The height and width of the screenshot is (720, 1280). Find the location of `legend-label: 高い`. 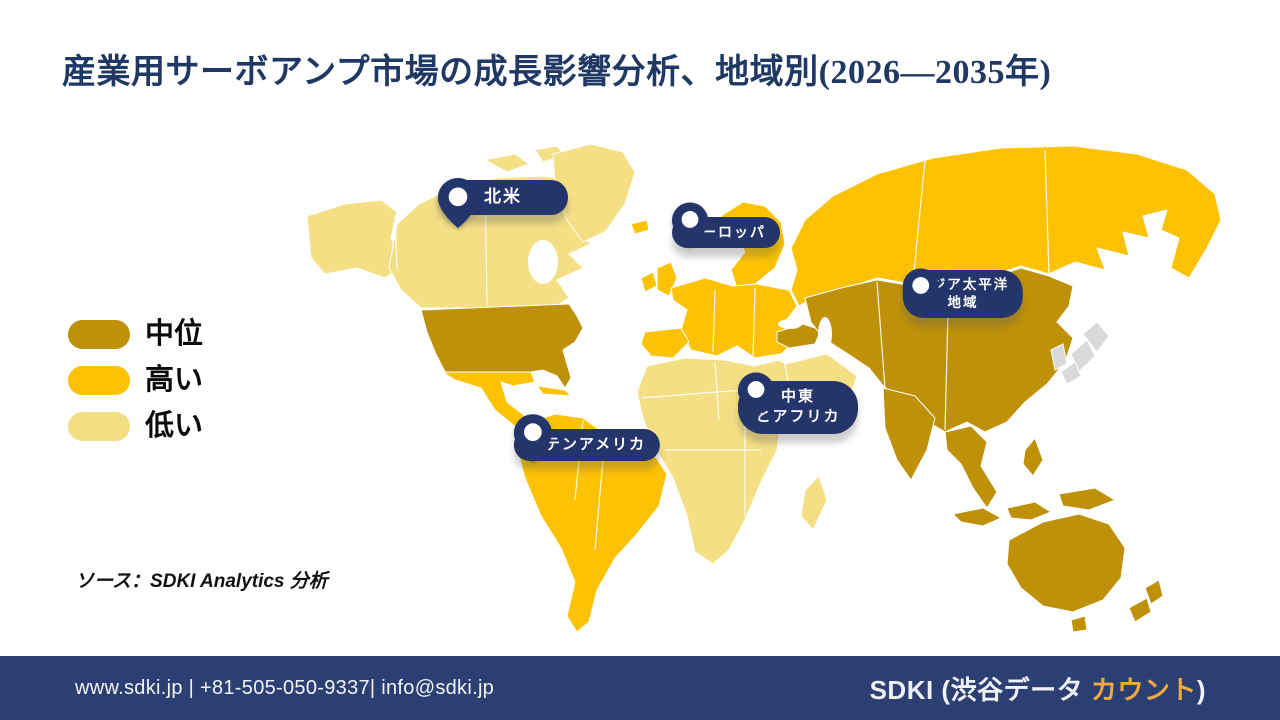

legend-label: 高い is located at coordinates (174, 380).